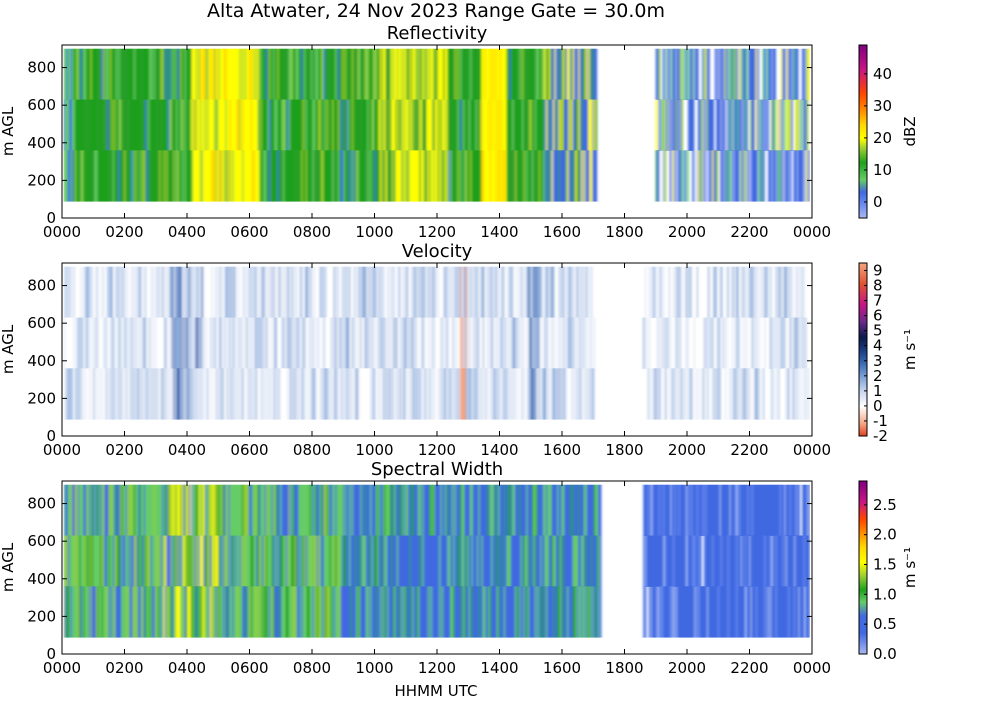  I want to click on reflectivity-xtick-label: 1400, so click(499, 232).